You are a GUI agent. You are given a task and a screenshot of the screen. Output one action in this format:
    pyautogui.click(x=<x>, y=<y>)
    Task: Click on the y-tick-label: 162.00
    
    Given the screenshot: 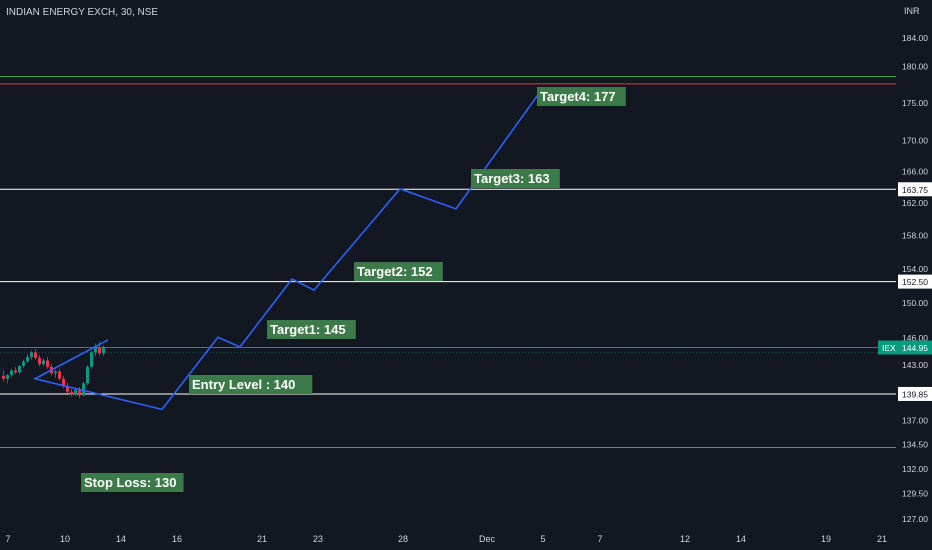 What is the action you would take?
    pyautogui.click(x=915, y=203)
    